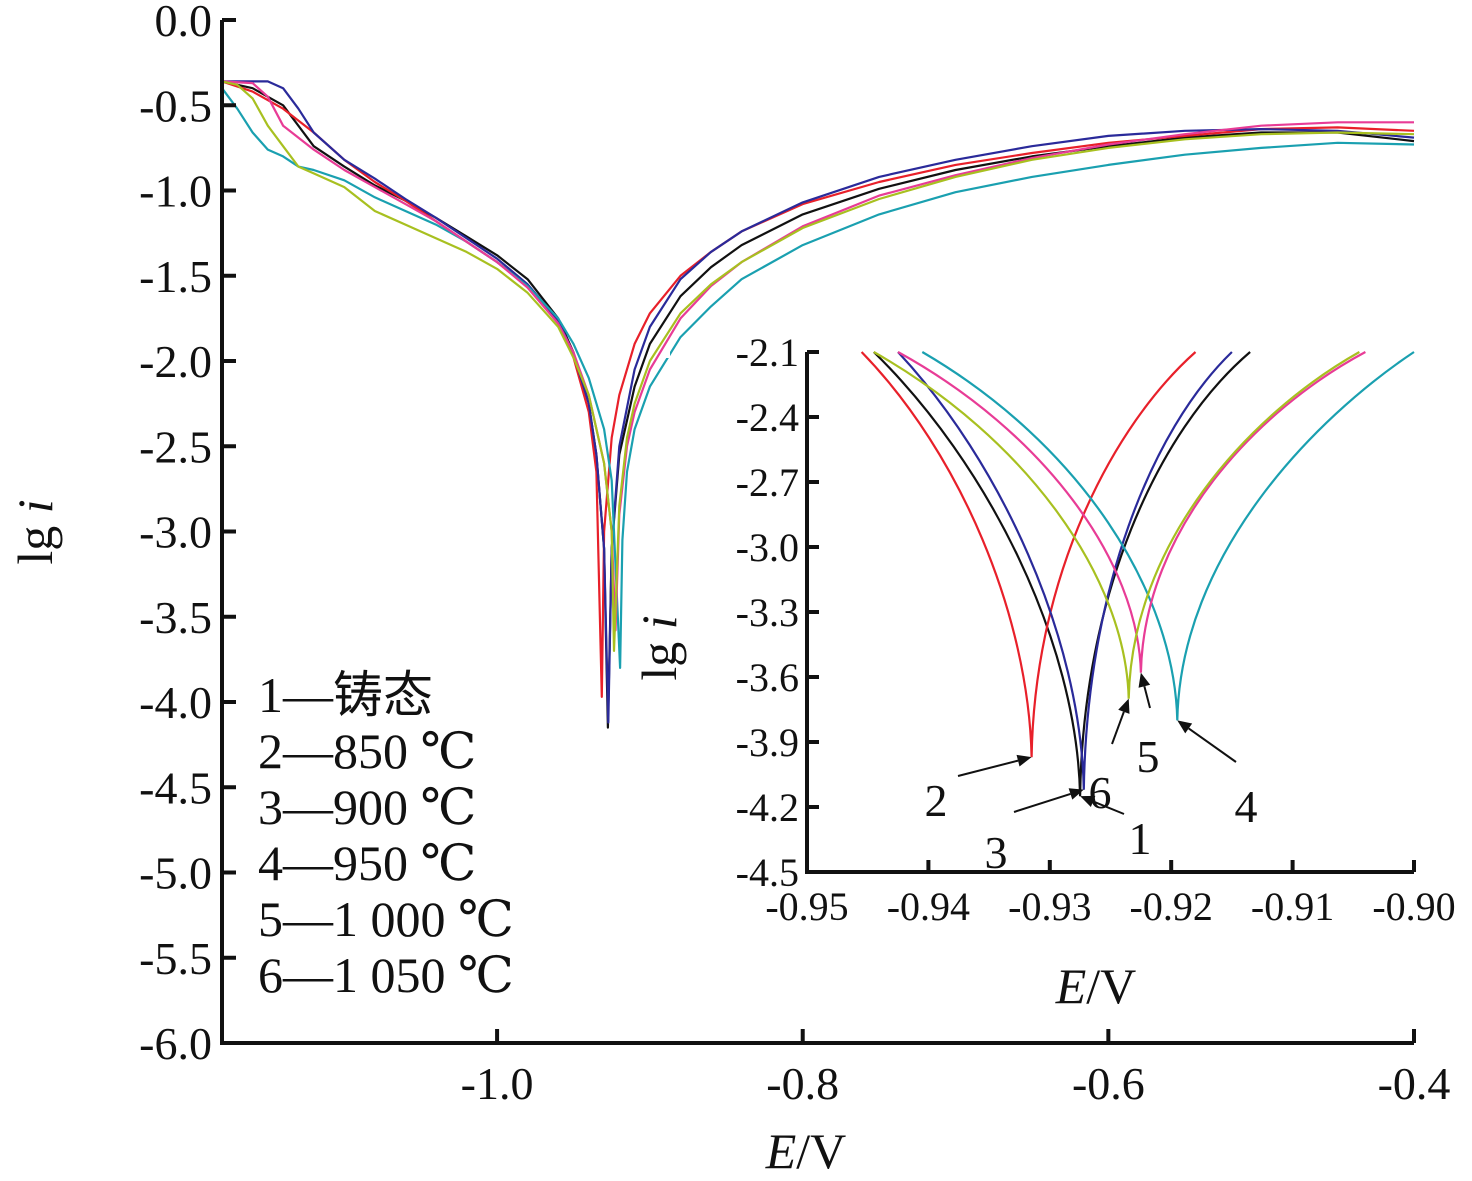  What do you see at coordinates (175, 532) in the screenshot?
I see `main-y-tick-label: -3.0` at bounding box center [175, 532].